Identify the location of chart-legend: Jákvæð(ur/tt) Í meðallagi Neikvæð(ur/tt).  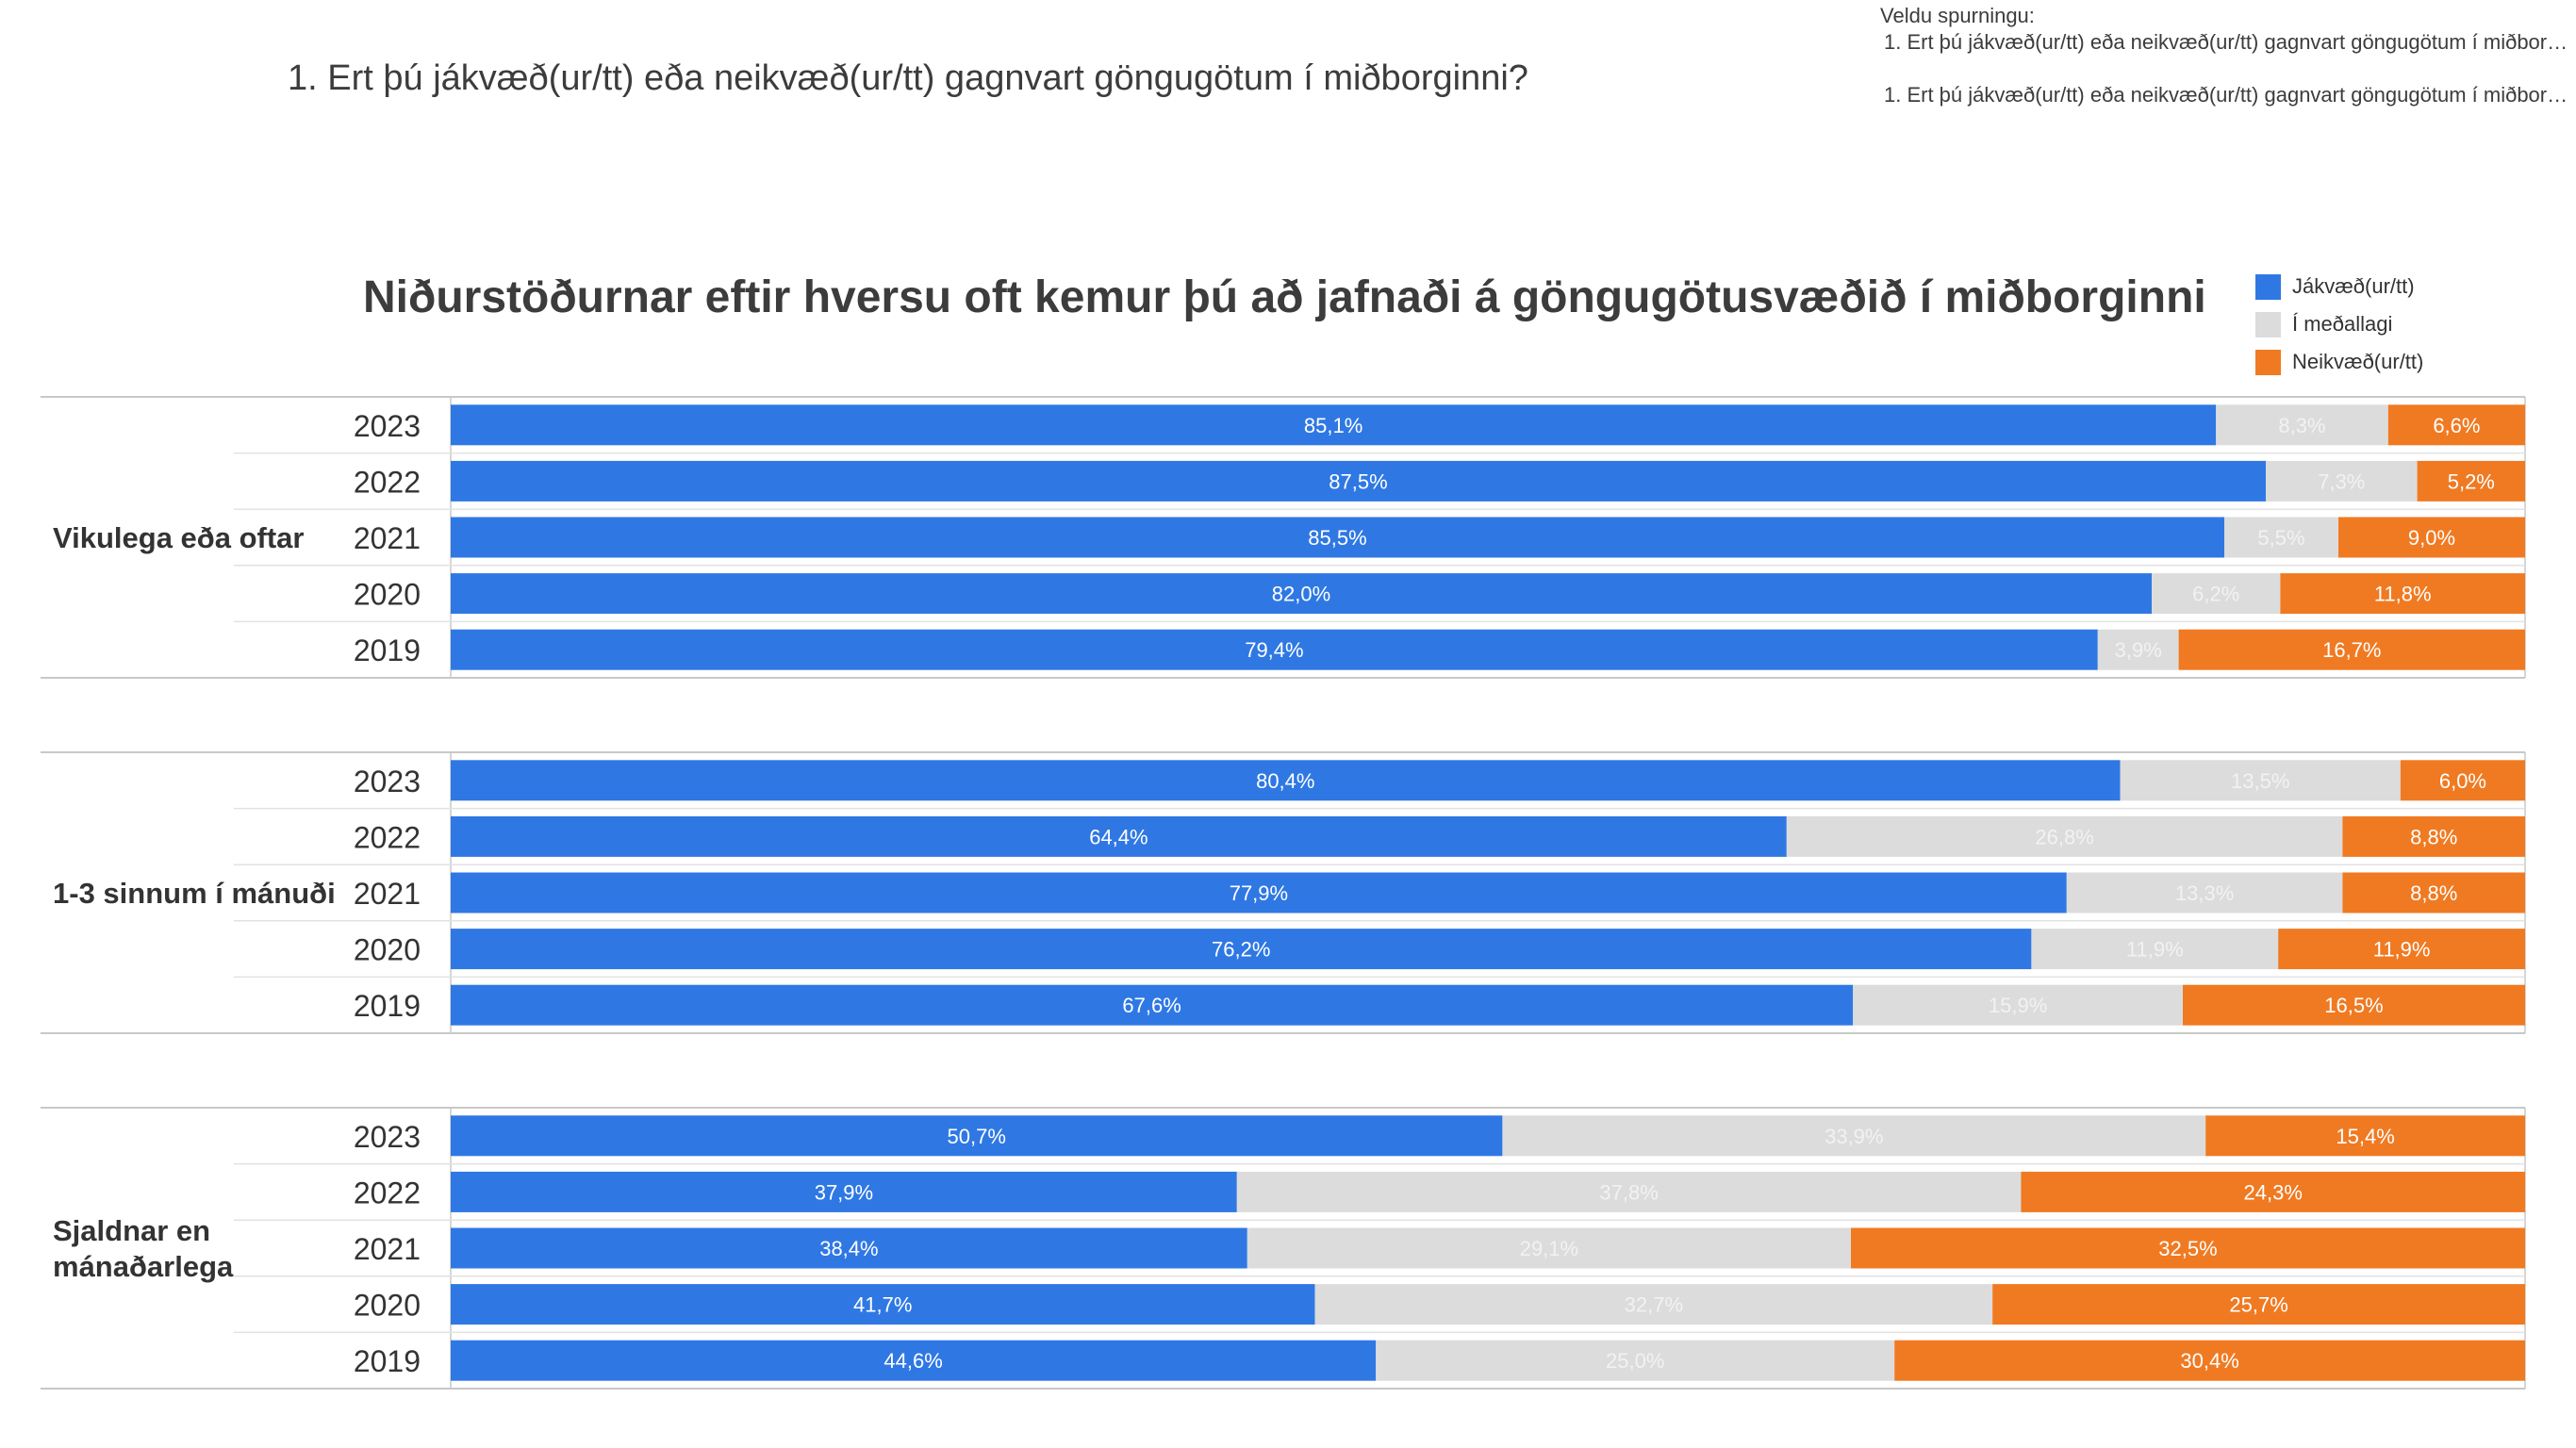
(2339, 324).